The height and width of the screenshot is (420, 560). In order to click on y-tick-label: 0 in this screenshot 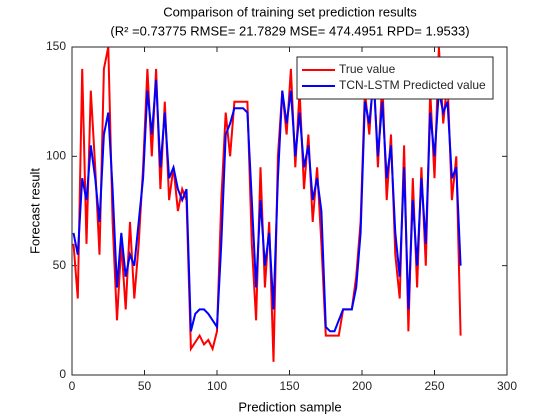, I will do `click(62, 374)`.